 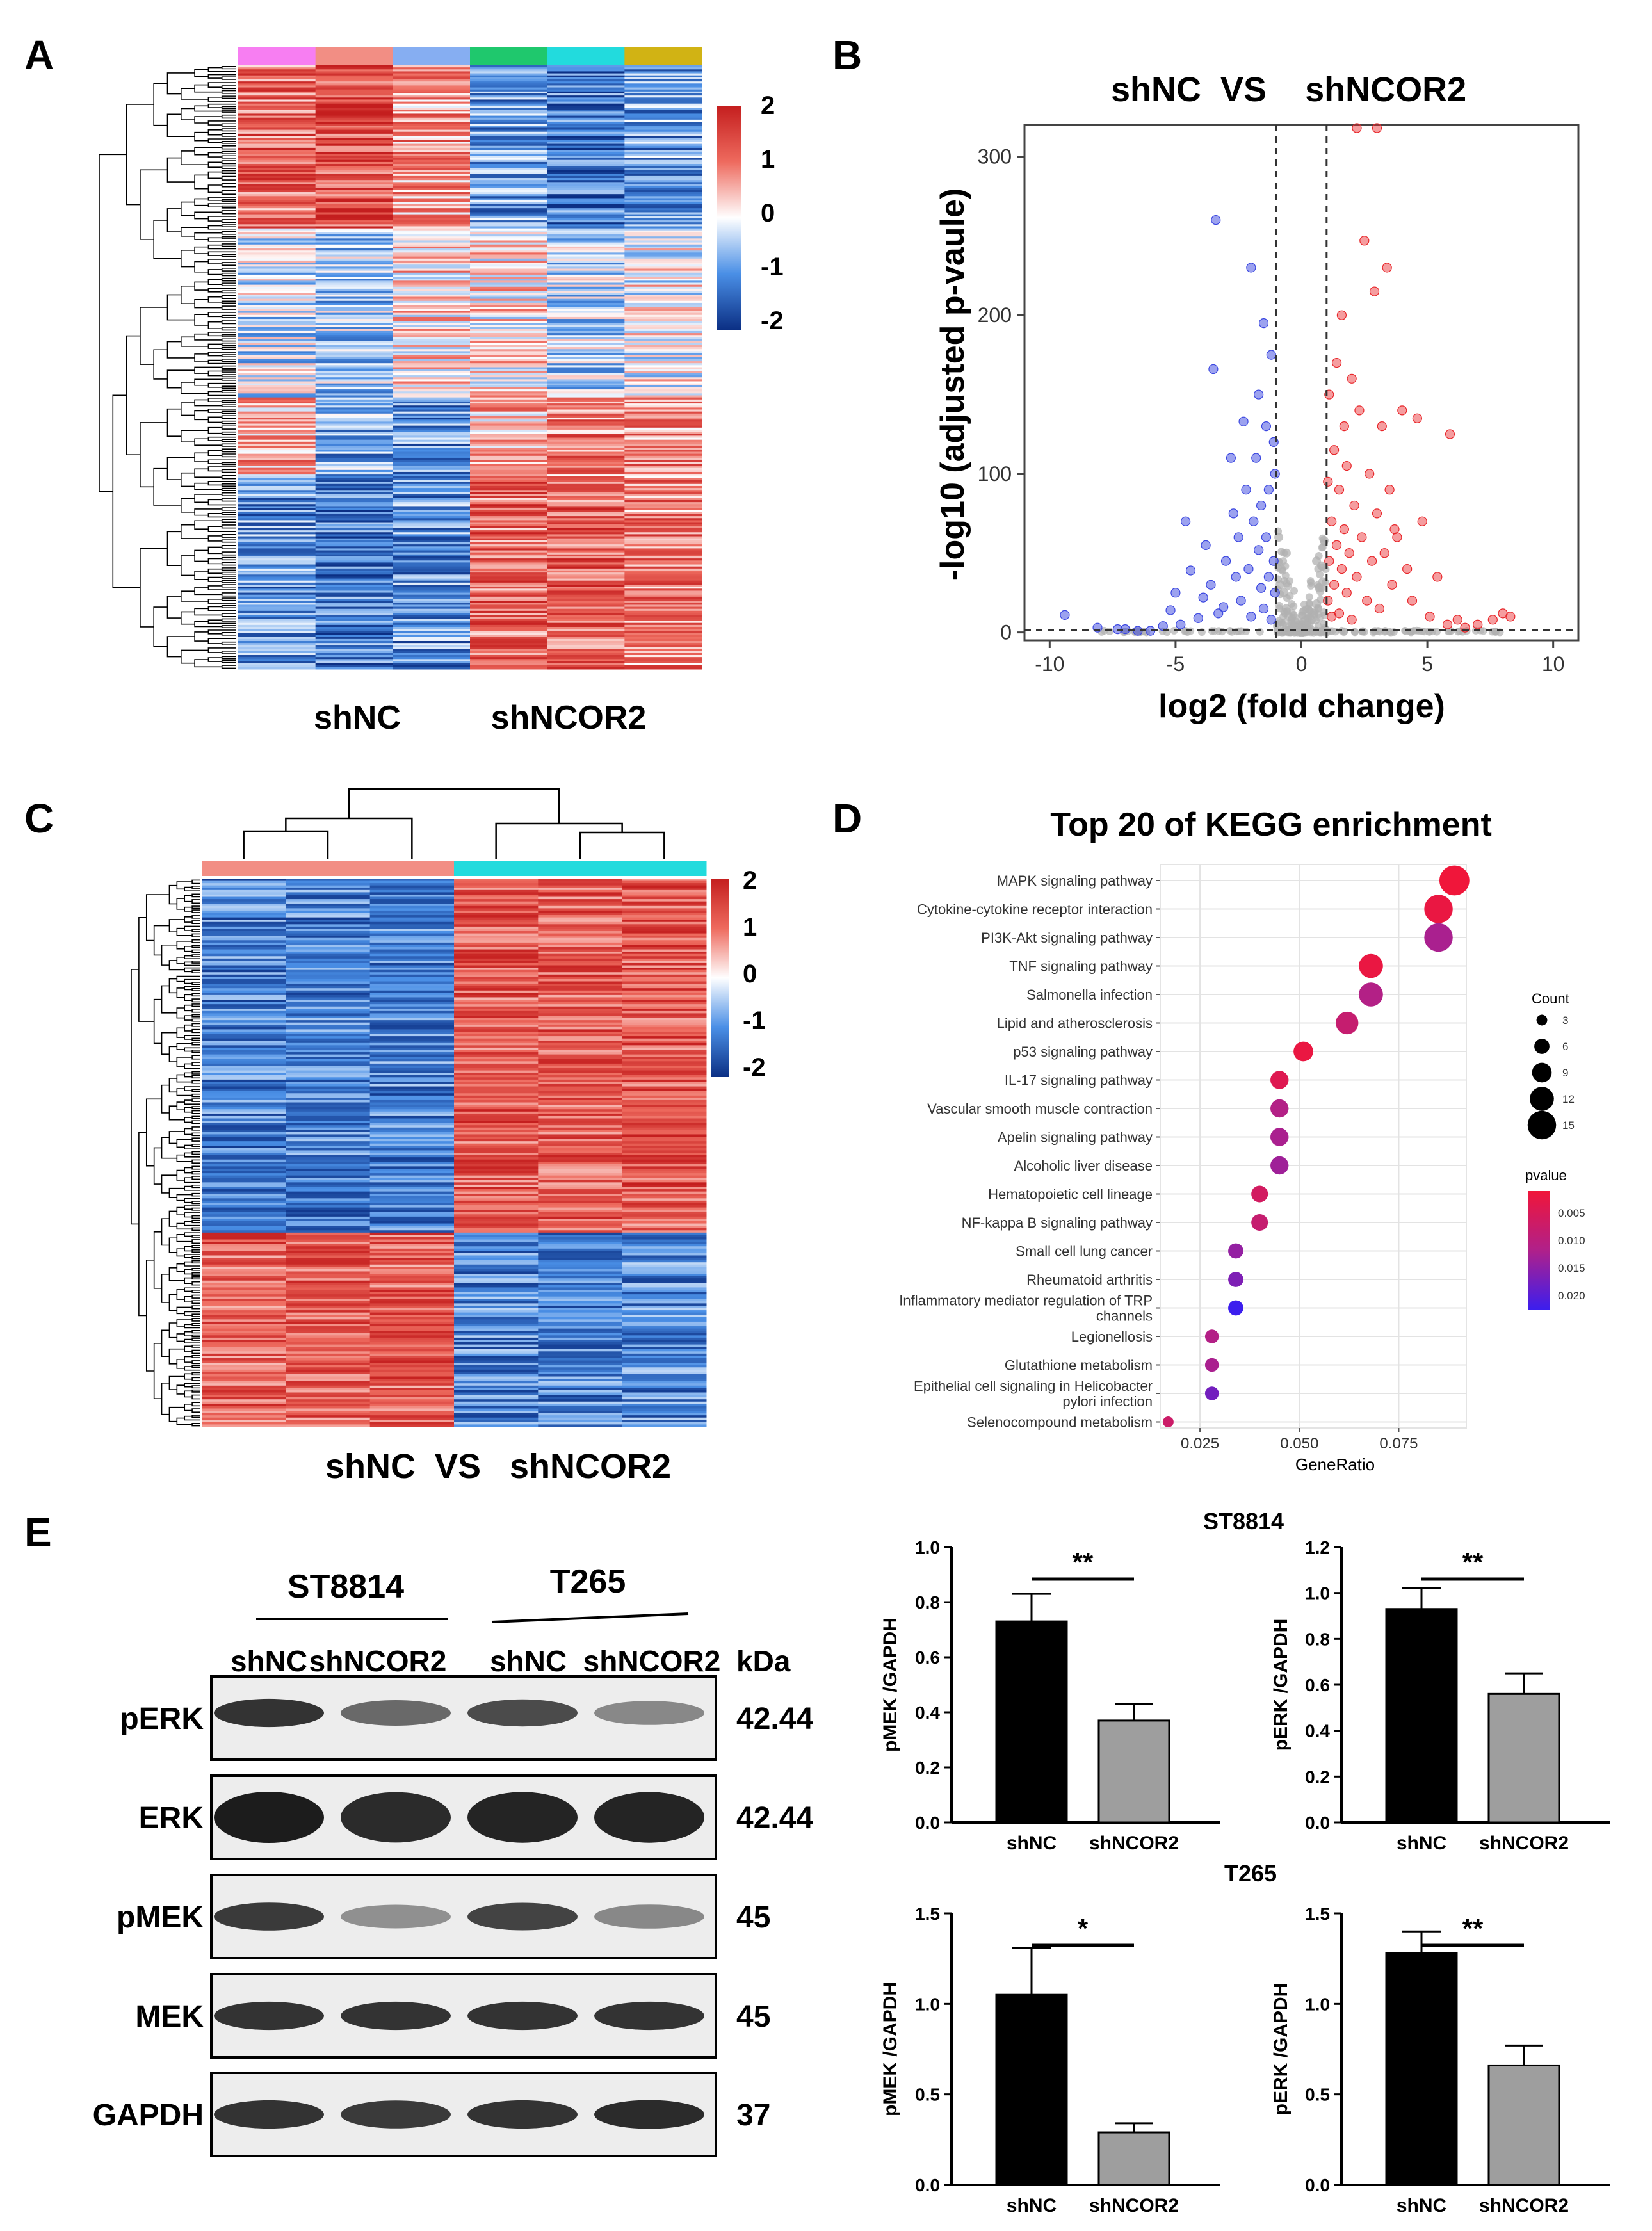 What do you see at coordinates (449, 1137) in the screenshot?
I see `panel-c-heatmap: 210-1-2 shNC VS shNCOR2` at bounding box center [449, 1137].